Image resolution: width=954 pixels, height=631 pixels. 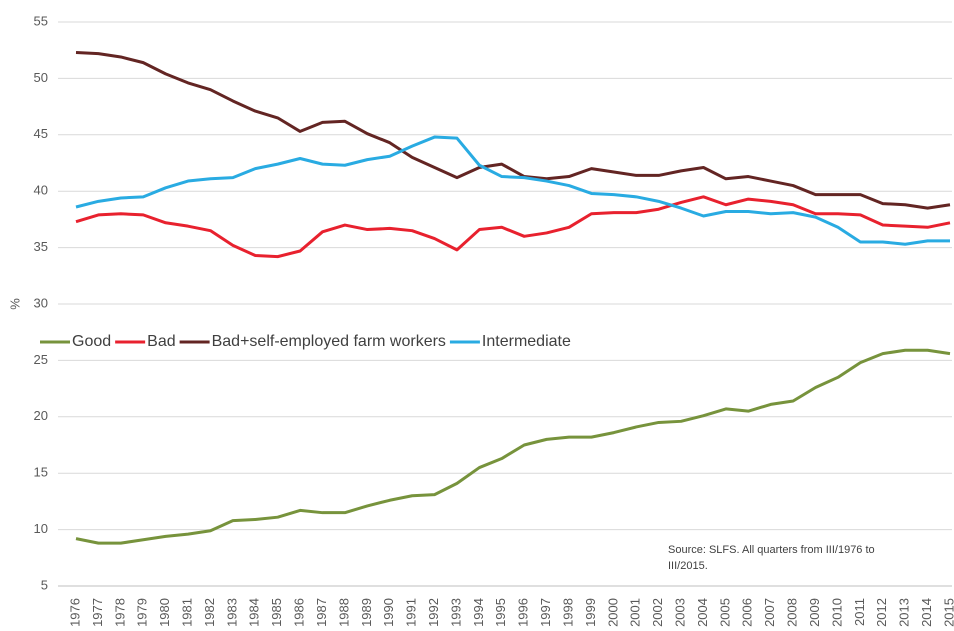 I want to click on x-tick-label: 1984, so click(x=254, y=612).